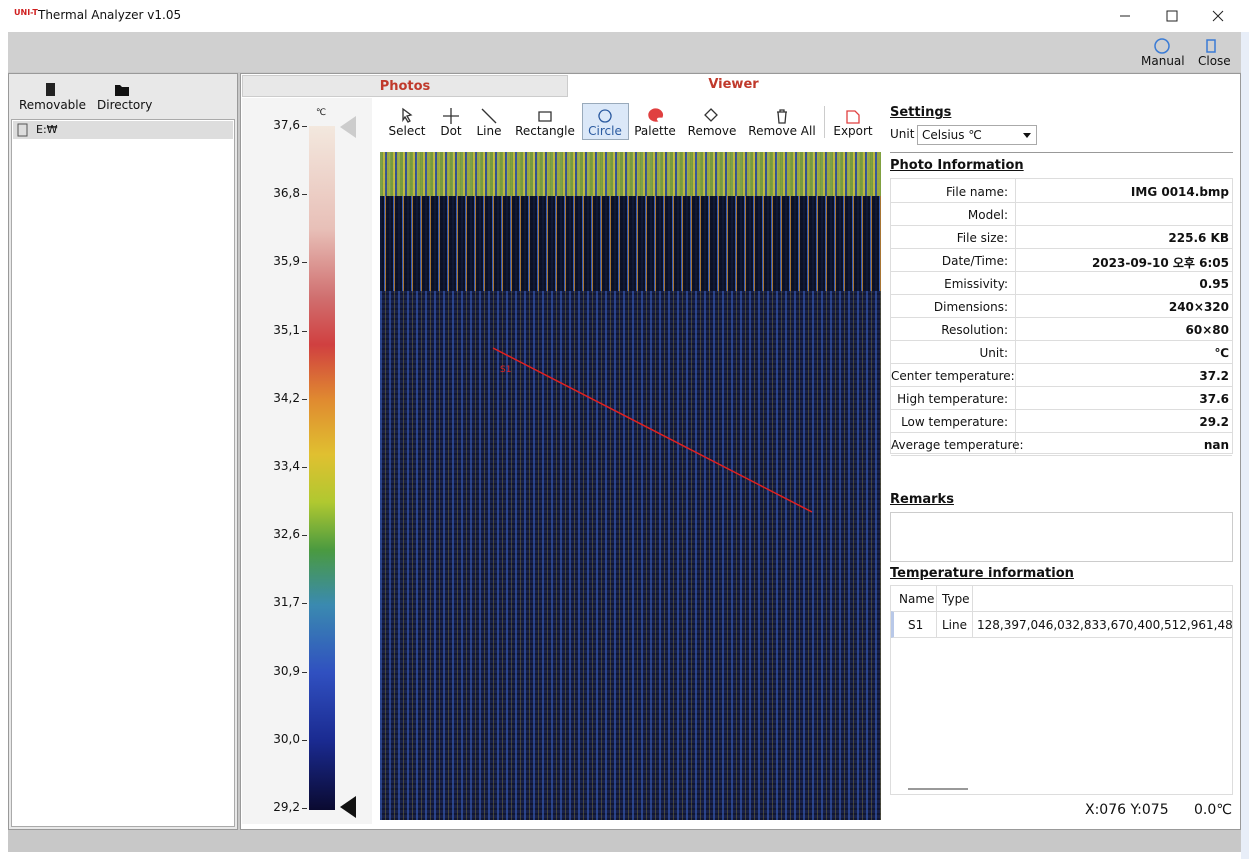 The height and width of the screenshot is (859, 1249). Describe the element at coordinates (1245, 445) in the screenshot. I see `background-window` at that location.